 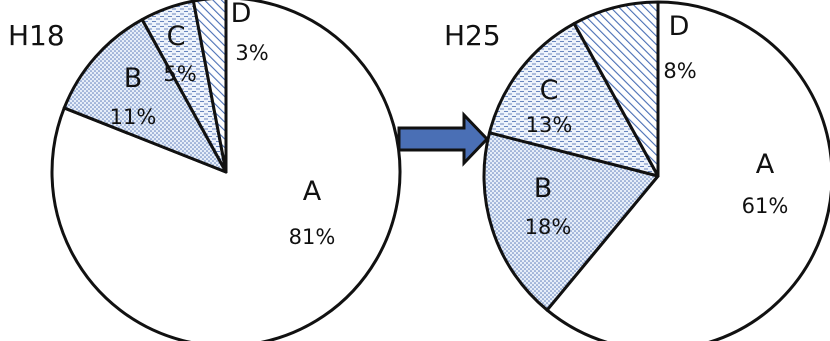 What do you see at coordinates (179, 74) in the screenshot?
I see `slice-percent-label: 5%` at bounding box center [179, 74].